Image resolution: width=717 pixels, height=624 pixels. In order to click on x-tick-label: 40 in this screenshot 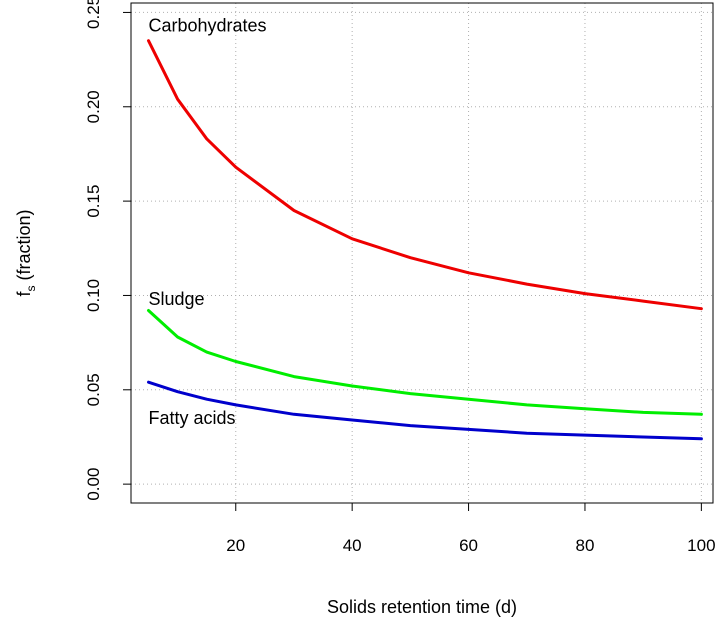, I will do `click(352, 545)`.